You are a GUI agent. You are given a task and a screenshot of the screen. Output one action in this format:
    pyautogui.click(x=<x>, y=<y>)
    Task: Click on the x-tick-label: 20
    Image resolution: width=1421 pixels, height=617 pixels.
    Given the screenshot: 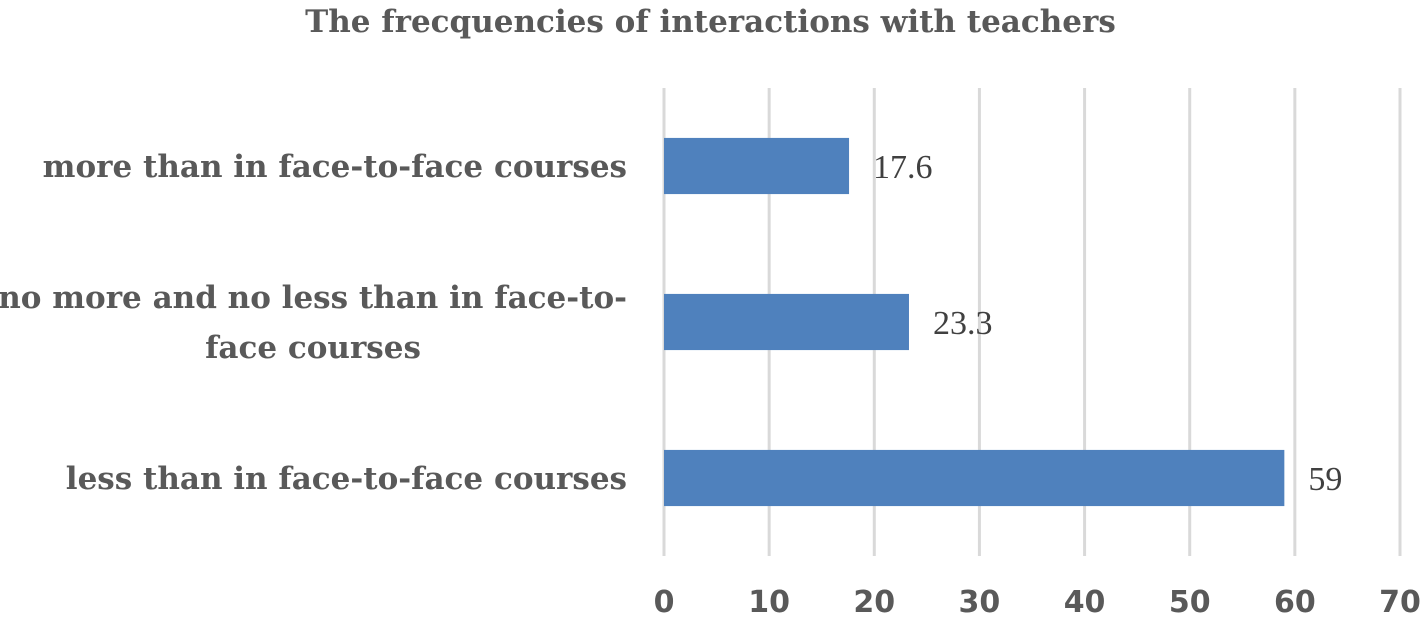 What is the action you would take?
    pyautogui.click(x=874, y=601)
    